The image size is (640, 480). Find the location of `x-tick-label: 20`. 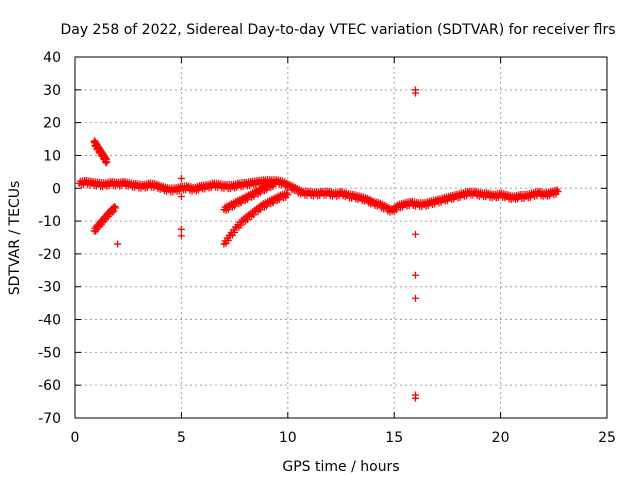

x-tick-label: 20 is located at coordinates (501, 438).